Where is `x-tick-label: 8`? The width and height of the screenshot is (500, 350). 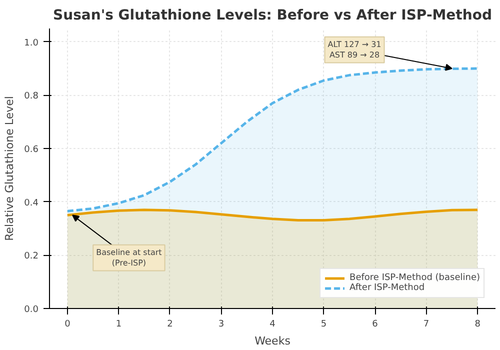 x-tick-label: 8 is located at coordinates (477, 325).